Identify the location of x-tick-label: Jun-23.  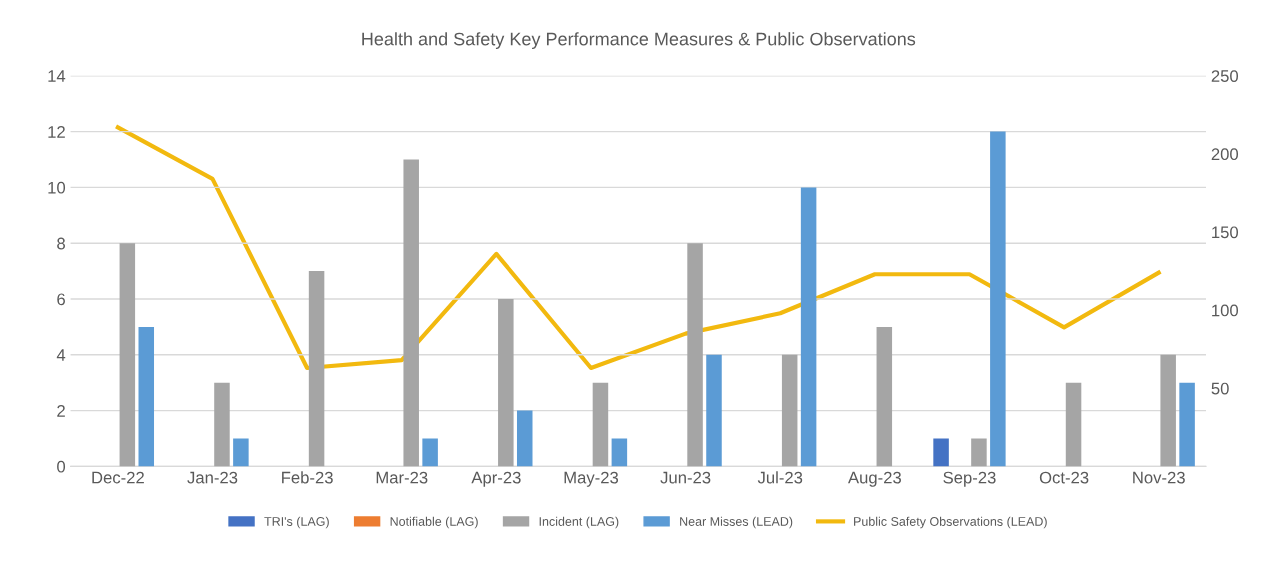
(685, 477).